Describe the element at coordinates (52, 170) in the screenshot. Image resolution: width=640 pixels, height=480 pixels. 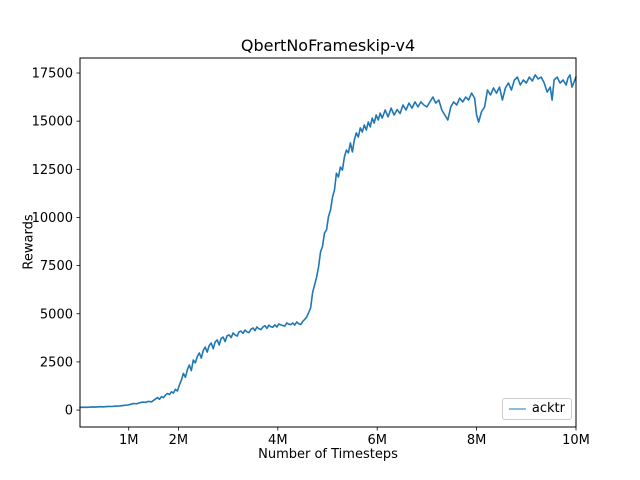
I see `y-tick-label: 12500` at that location.